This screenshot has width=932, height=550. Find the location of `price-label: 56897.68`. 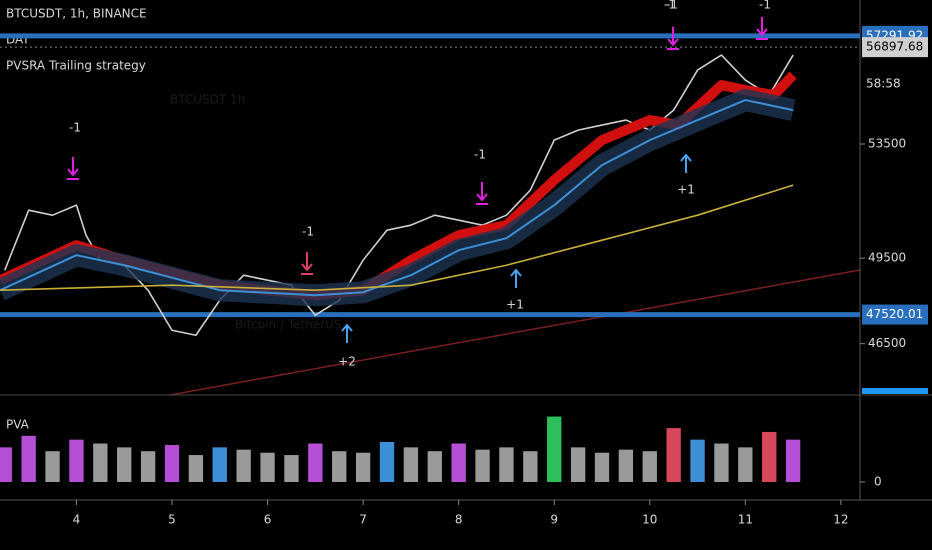

price-label: 56897.68 is located at coordinates (894, 47).